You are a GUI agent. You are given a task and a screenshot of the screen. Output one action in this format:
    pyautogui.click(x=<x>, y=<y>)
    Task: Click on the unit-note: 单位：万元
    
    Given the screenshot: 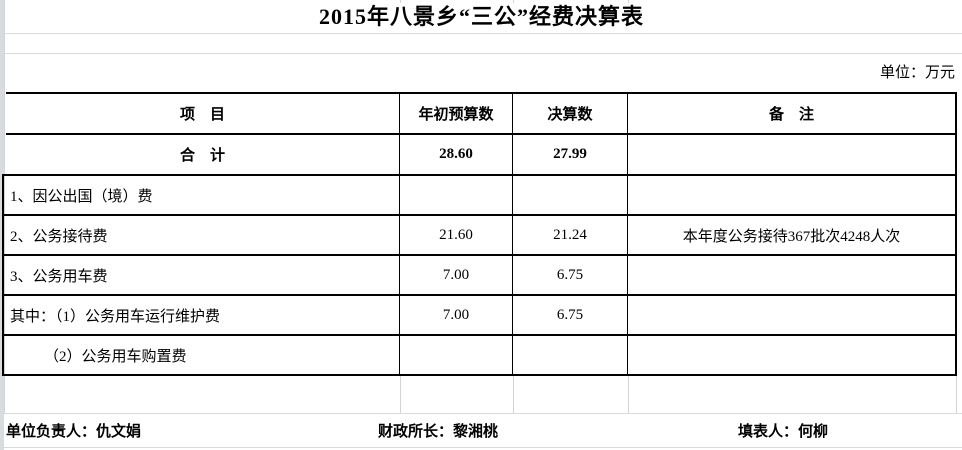 What is the action you would take?
    pyautogui.click(x=917, y=73)
    